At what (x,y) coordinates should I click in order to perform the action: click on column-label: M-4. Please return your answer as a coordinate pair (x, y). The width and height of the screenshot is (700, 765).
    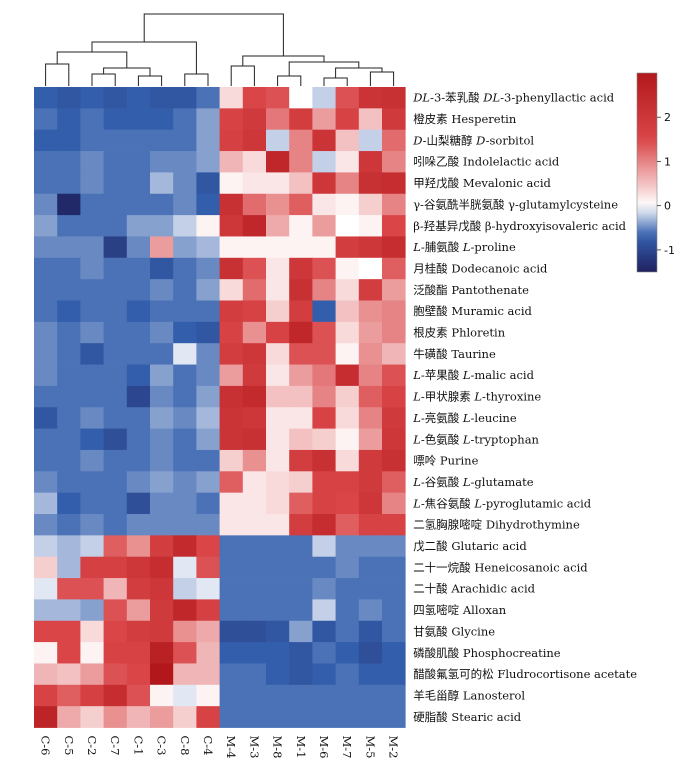
    Looking at the image, I should click on (231, 747).